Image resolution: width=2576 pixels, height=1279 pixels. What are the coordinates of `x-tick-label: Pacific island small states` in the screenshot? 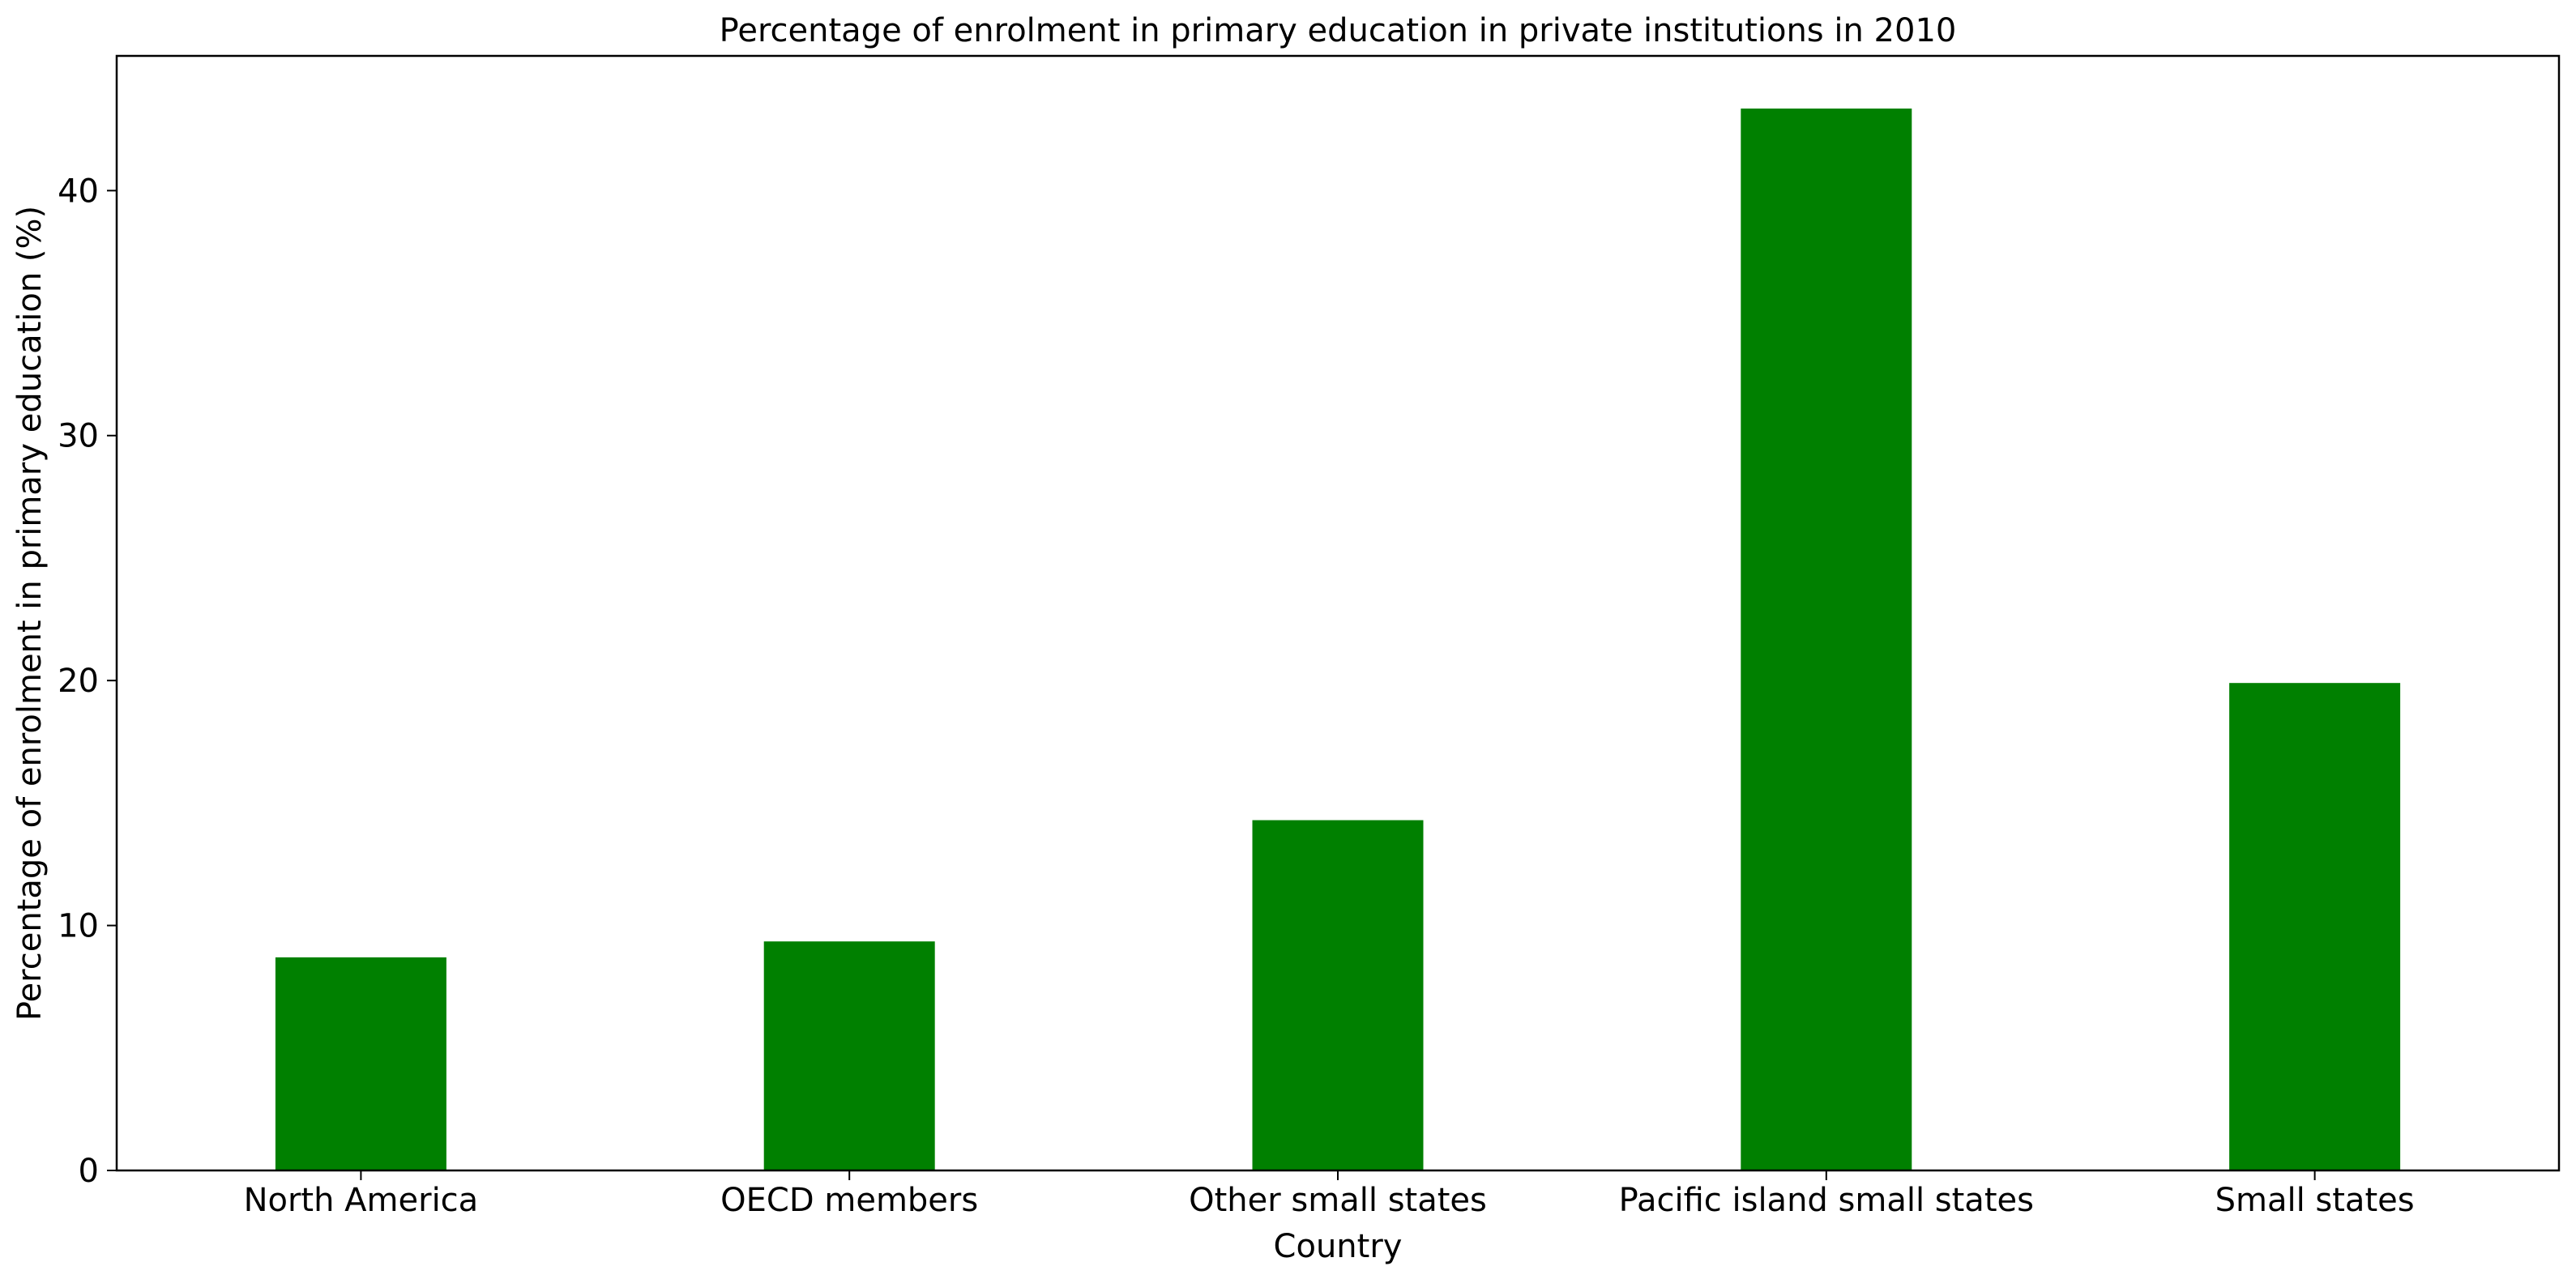 It's located at (1826, 1200).